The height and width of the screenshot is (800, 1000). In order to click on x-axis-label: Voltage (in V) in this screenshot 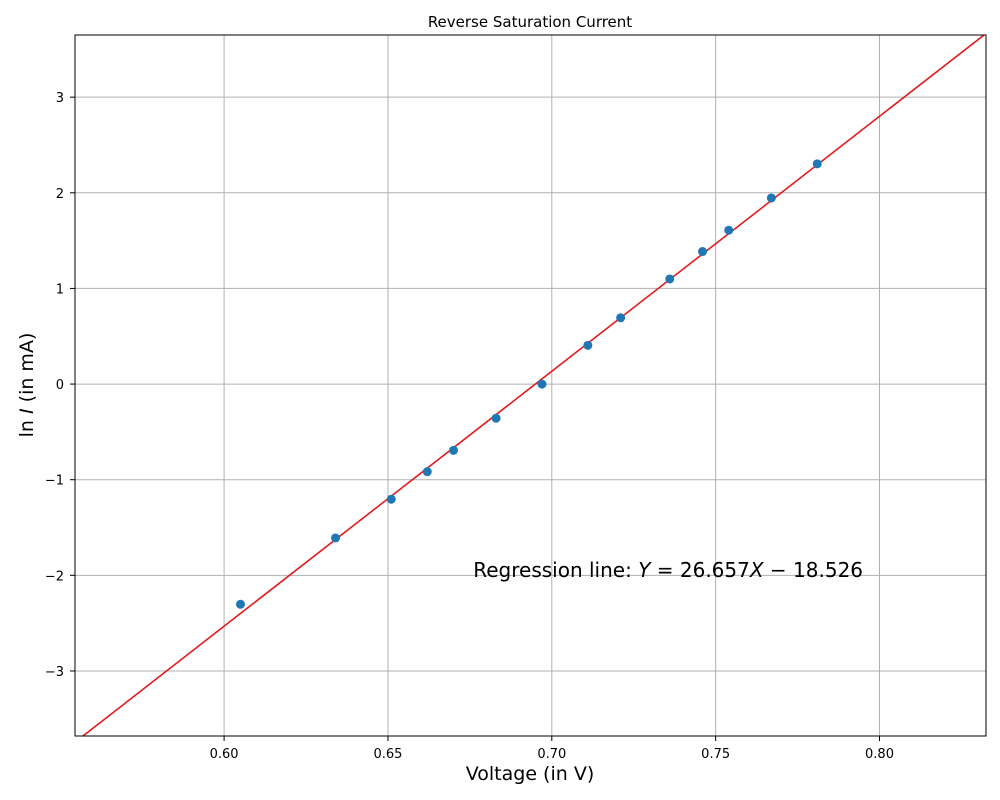, I will do `click(530, 774)`.